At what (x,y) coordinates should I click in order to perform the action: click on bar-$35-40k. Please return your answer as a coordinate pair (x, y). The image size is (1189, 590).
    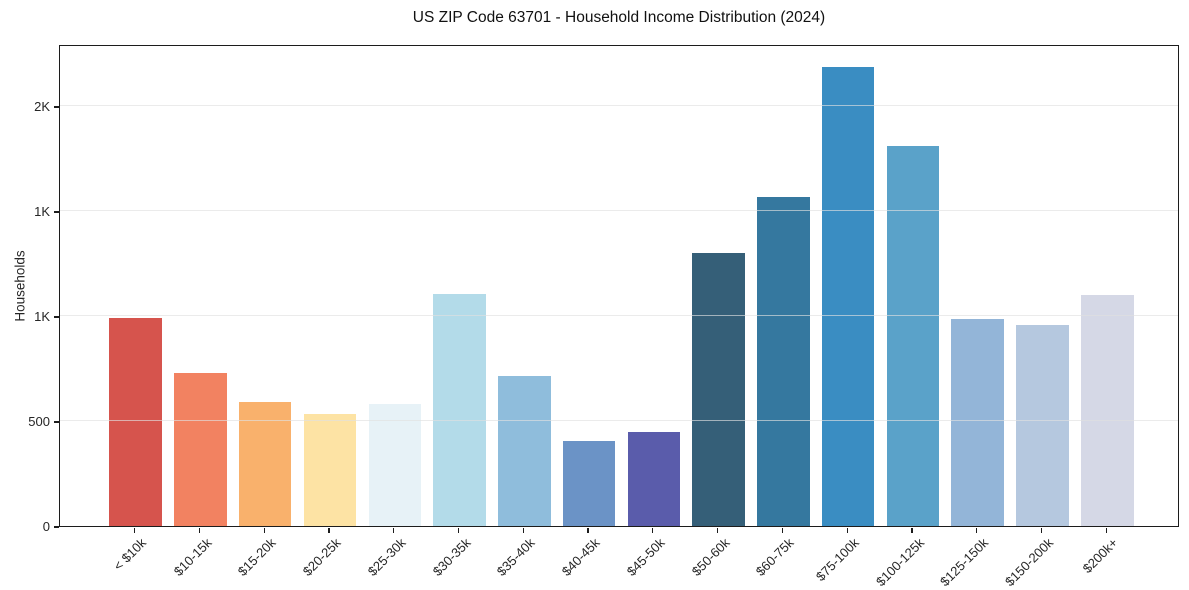
    Looking at the image, I should click on (524, 450).